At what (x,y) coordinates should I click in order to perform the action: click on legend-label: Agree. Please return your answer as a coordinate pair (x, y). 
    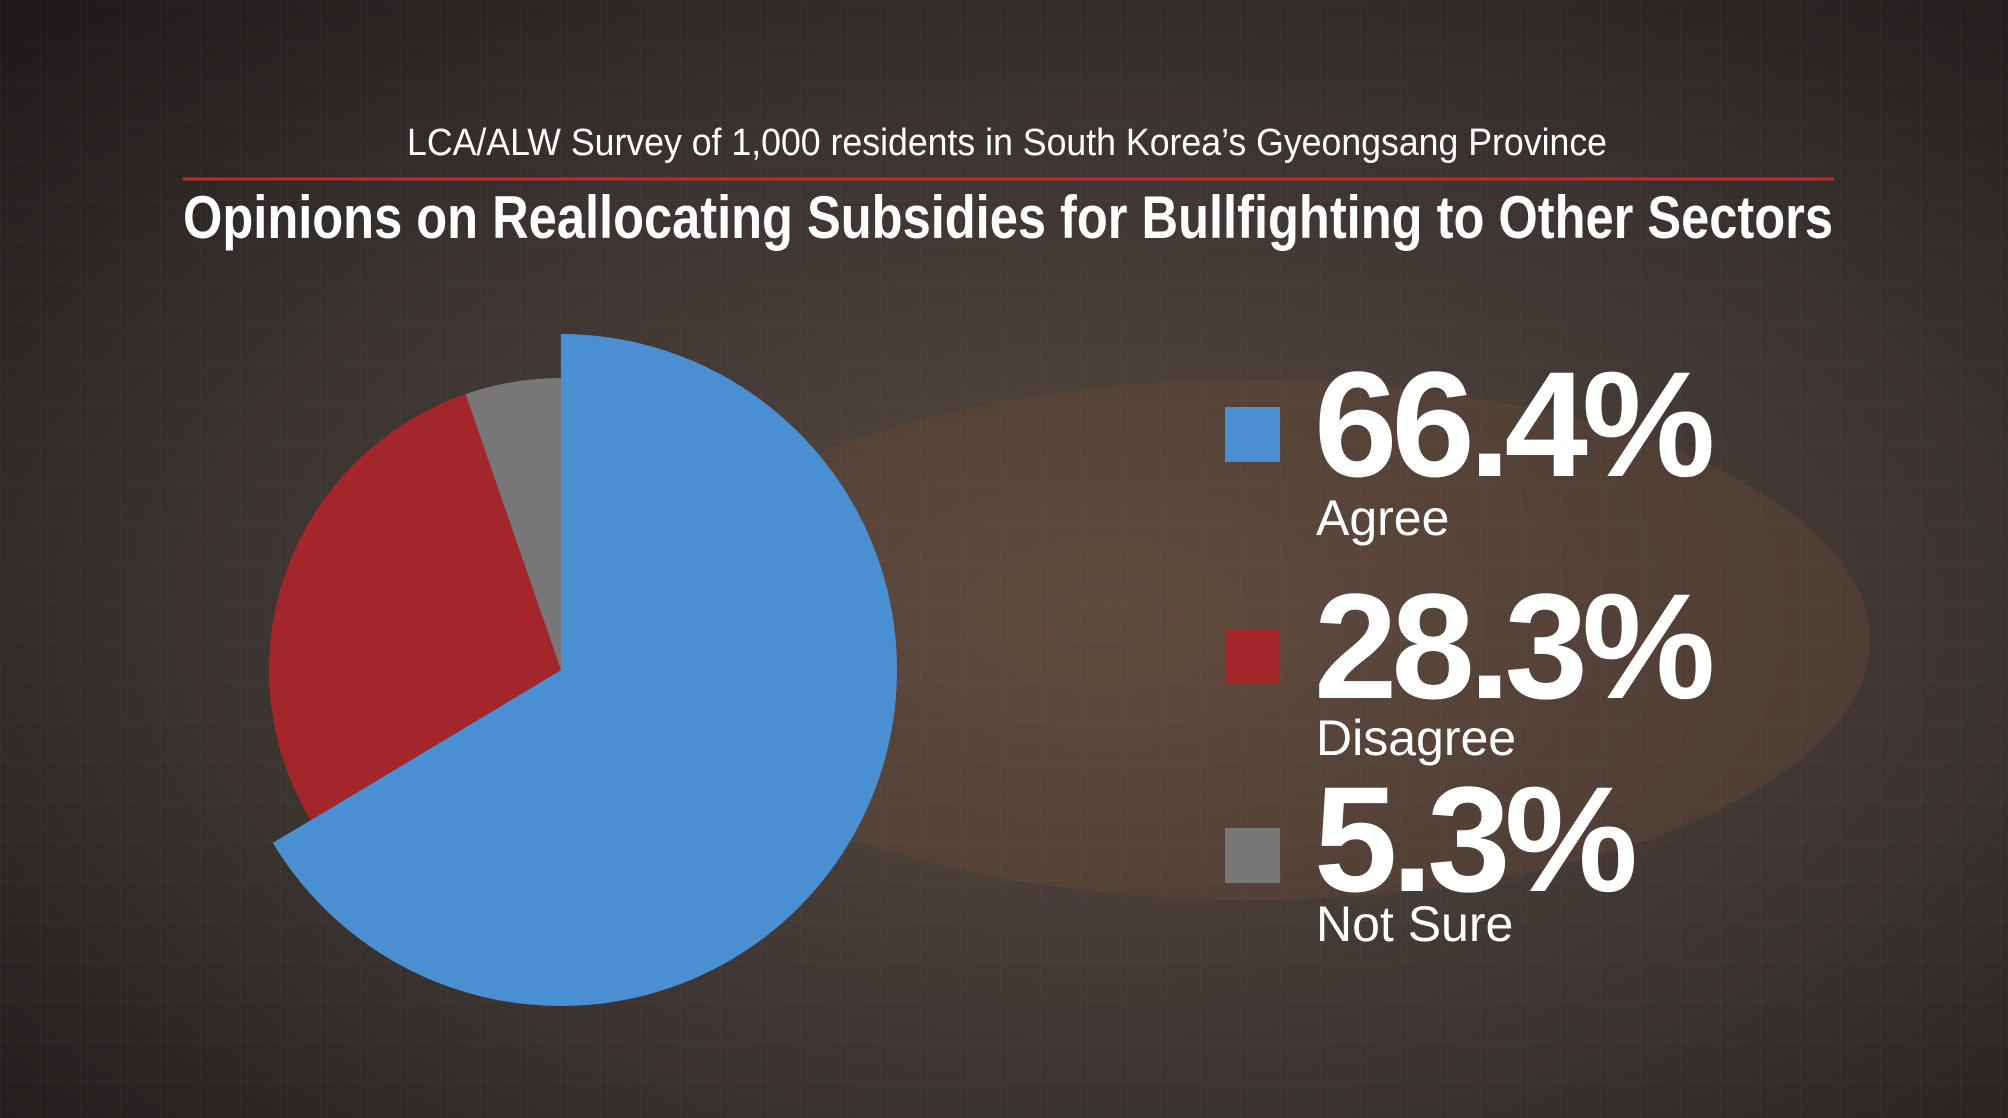
    Looking at the image, I should click on (1382, 518).